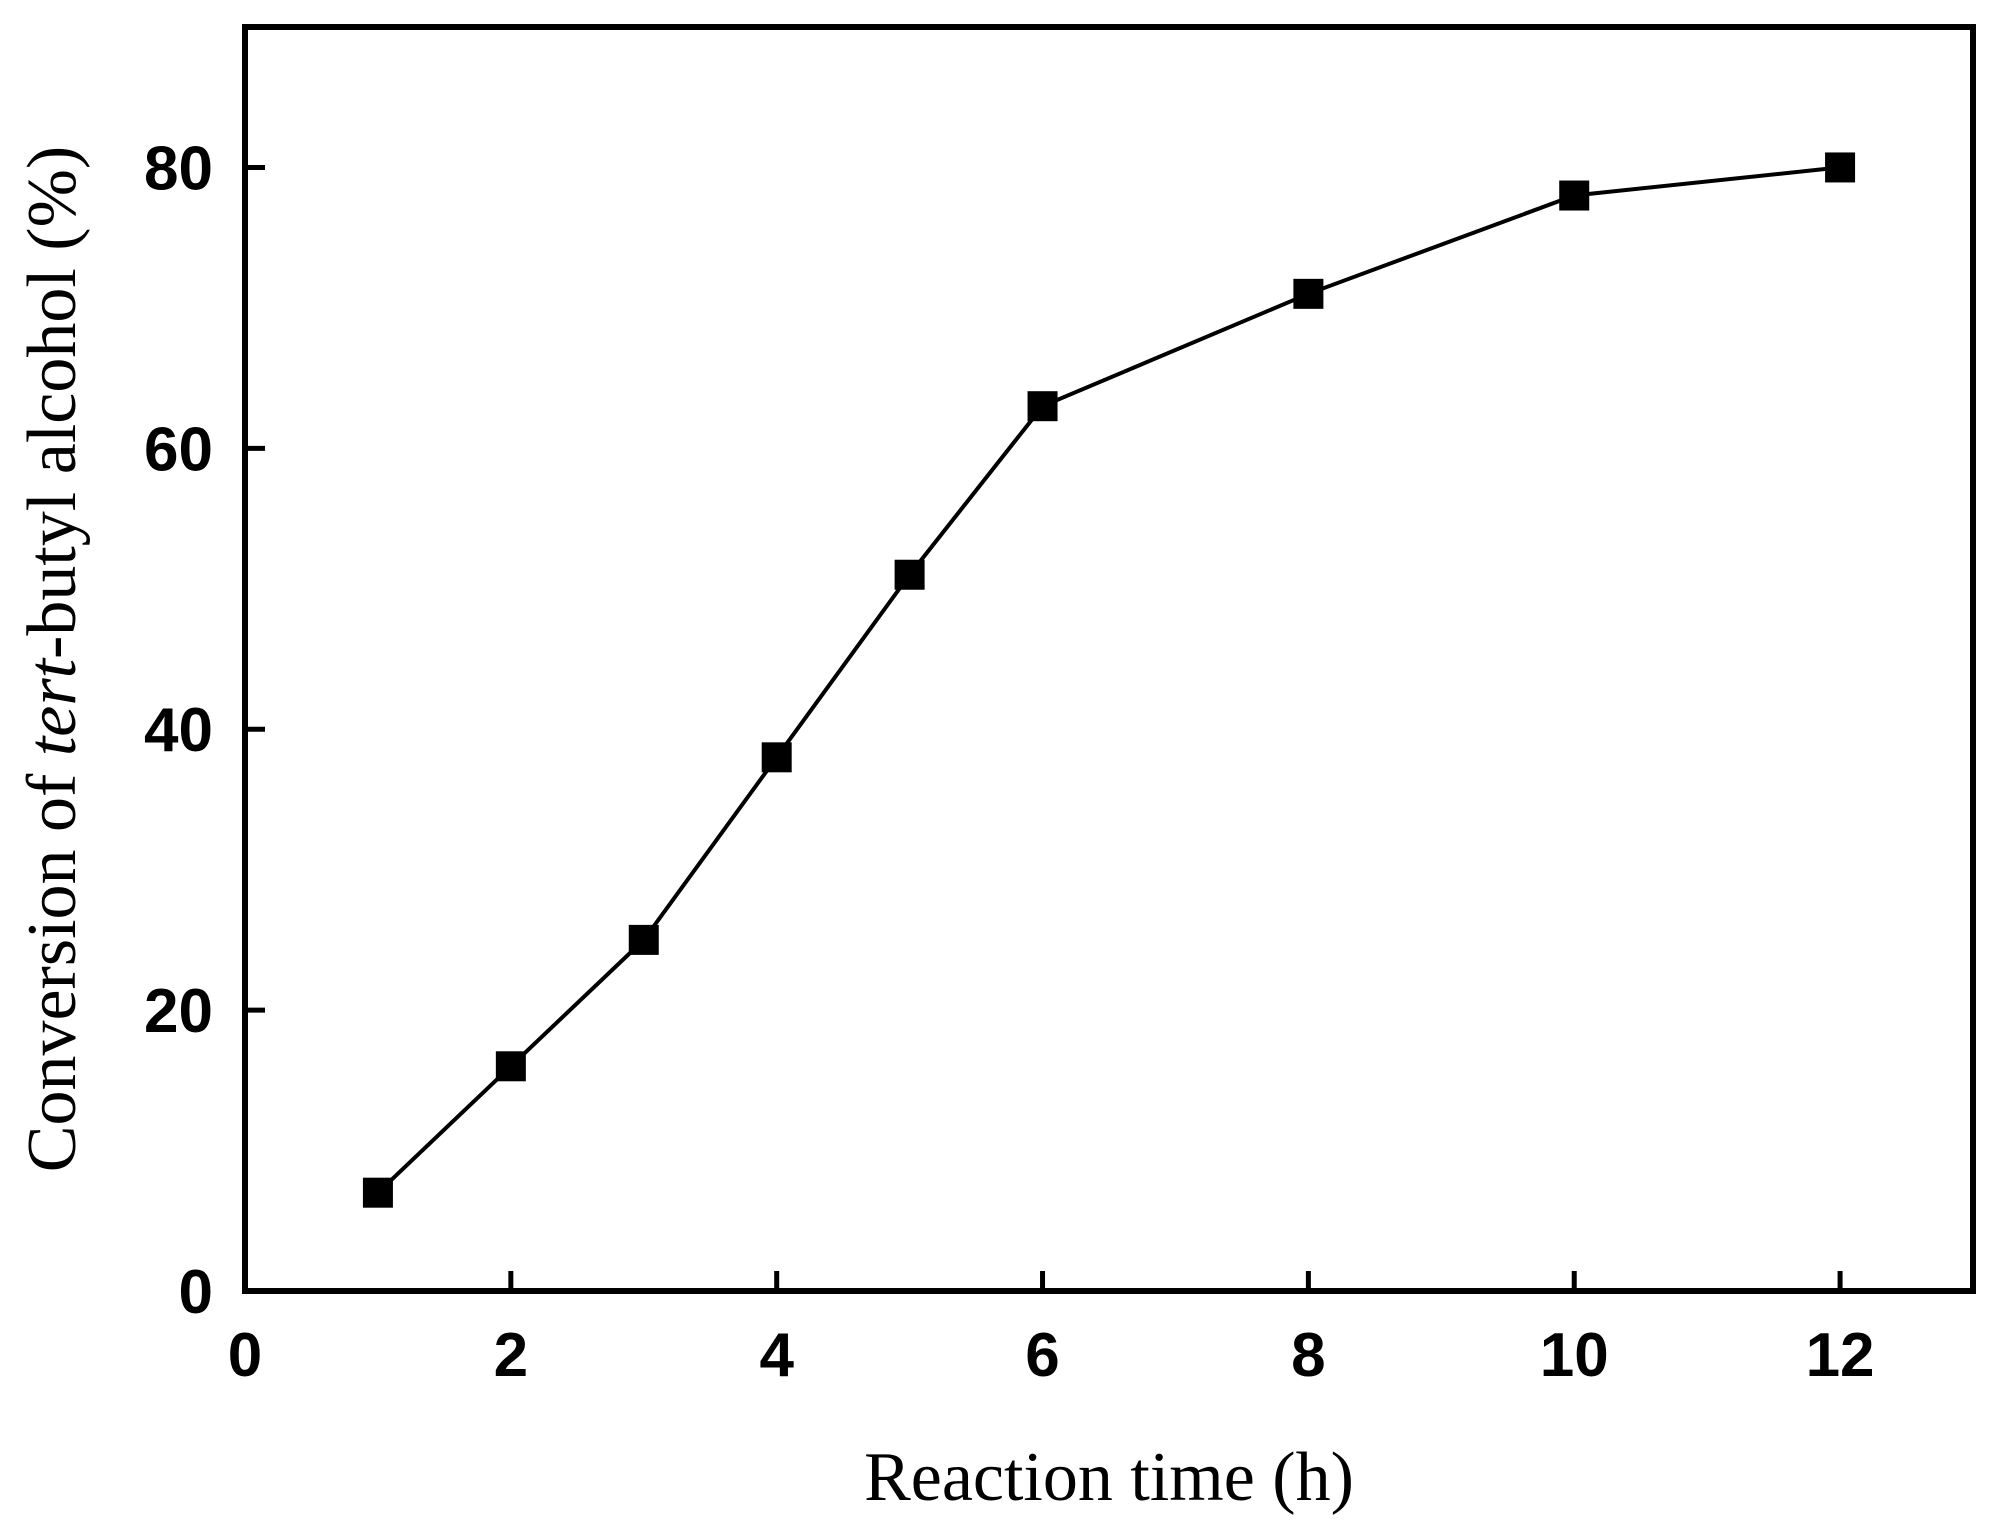 Image resolution: width=2001 pixels, height=1525 pixels. I want to click on x-axis-title: Reaction time (h), so click(1109, 1477).